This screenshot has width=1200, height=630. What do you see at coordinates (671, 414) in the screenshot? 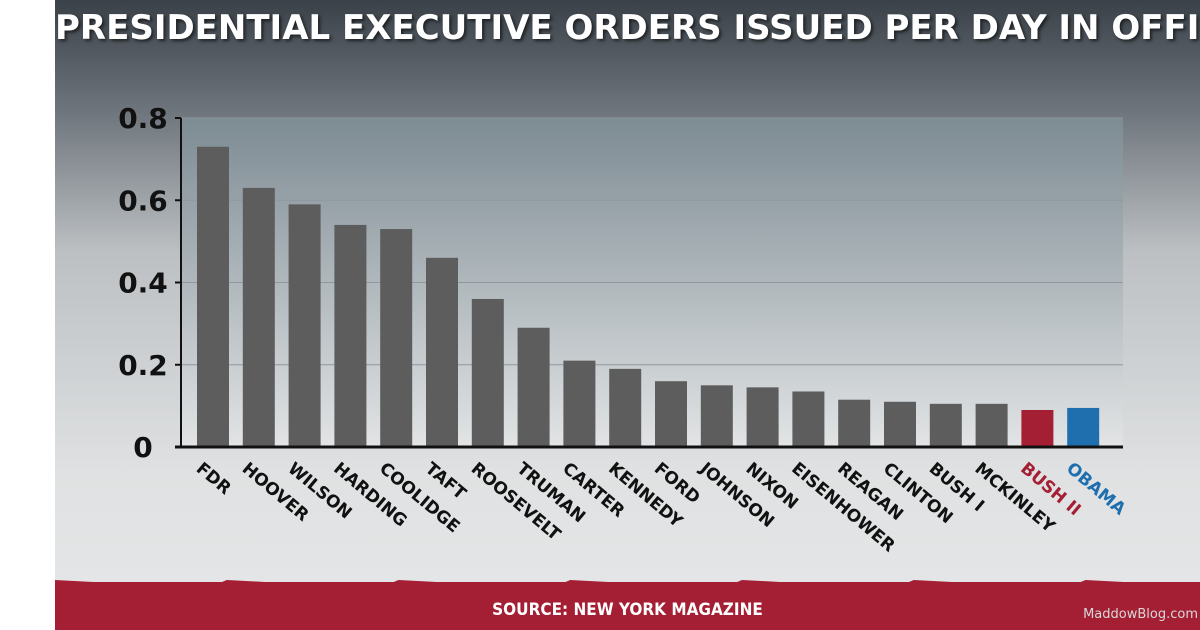
I see `bar-ford` at bounding box center [671, 414].